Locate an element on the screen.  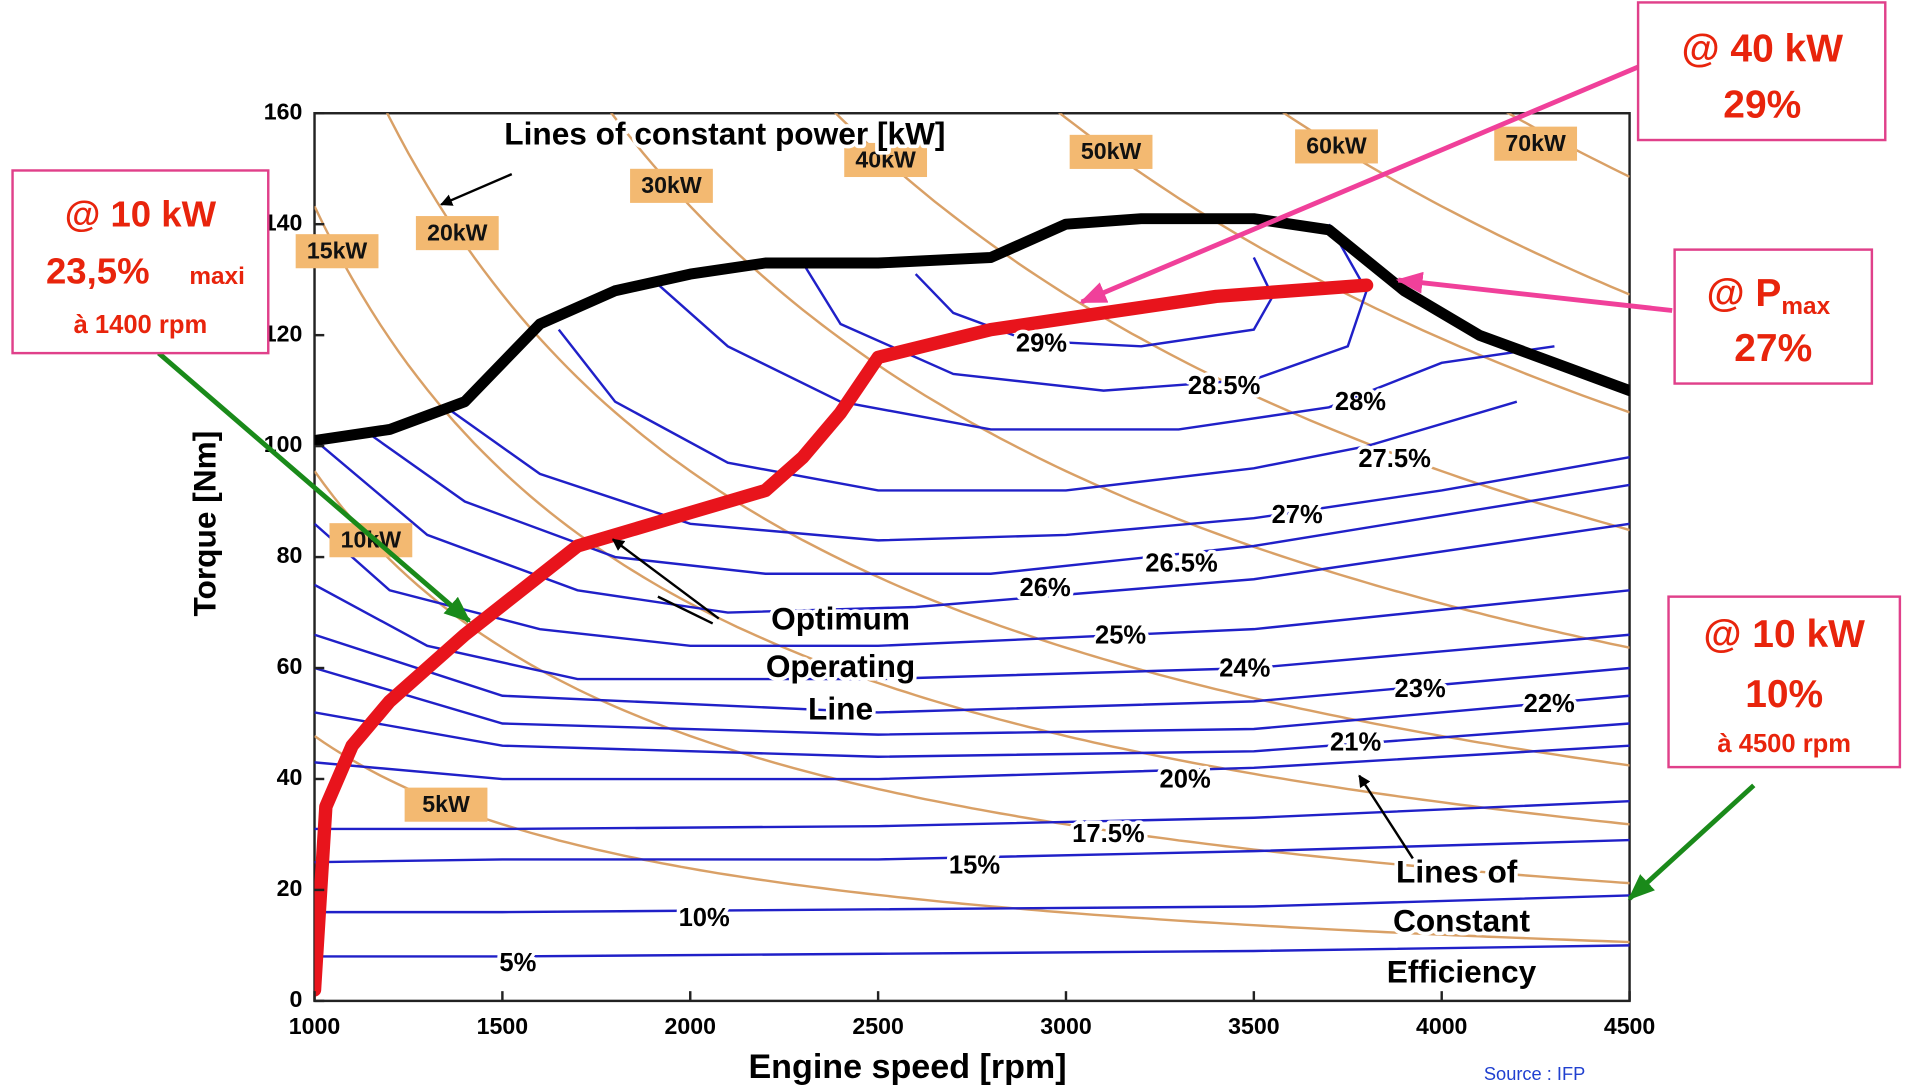
annotation: Lines of constant power [kW] is located at coordinates (724, 134).